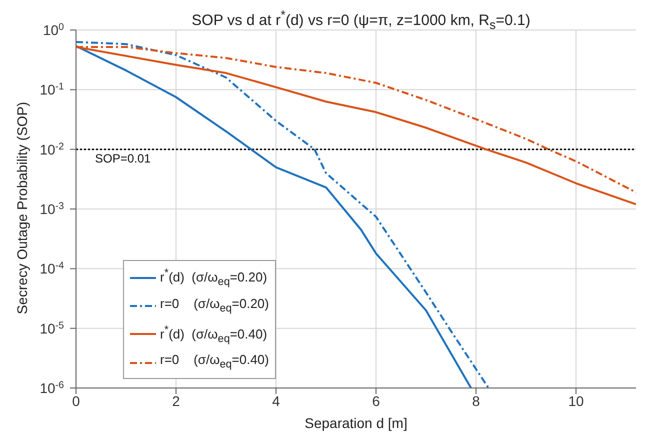 Image resolution: width=658 pixels, height=438 pixels. What do you see at coordinates (176, 400) in the screenshot?
I see `x-tick-label: 2` at bounding box center [176, 400].